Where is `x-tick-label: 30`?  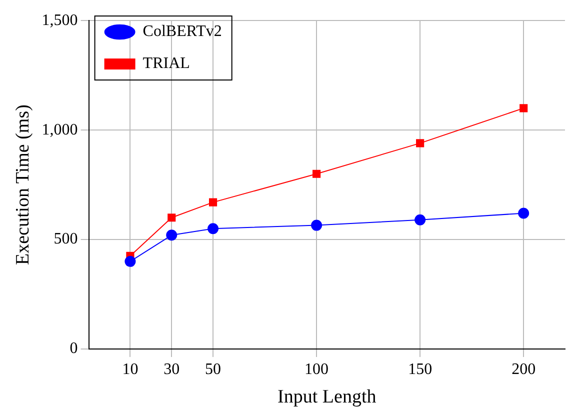 x-tick-label: 30 is located at coordinates (172, 369).